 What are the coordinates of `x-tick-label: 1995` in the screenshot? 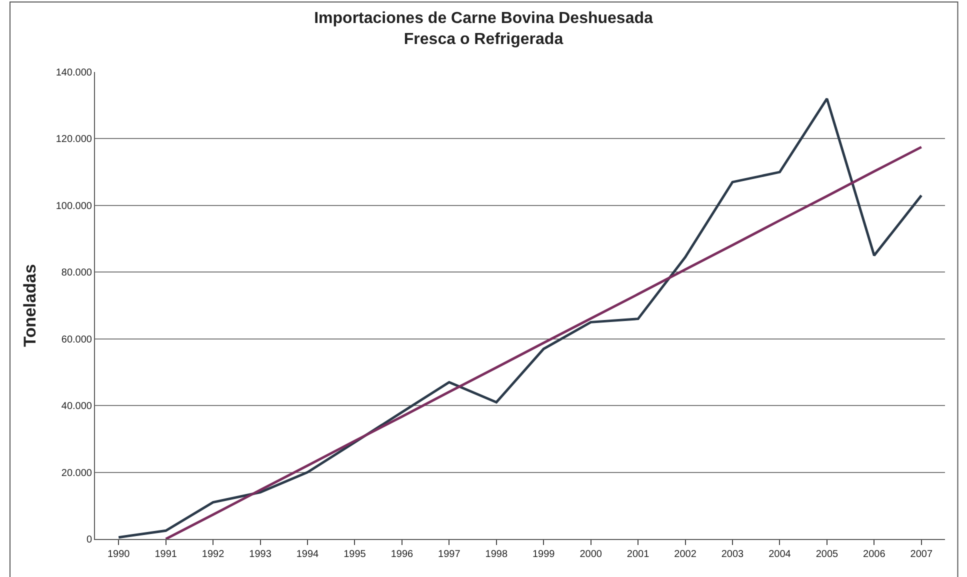 It's located at (355, 554).